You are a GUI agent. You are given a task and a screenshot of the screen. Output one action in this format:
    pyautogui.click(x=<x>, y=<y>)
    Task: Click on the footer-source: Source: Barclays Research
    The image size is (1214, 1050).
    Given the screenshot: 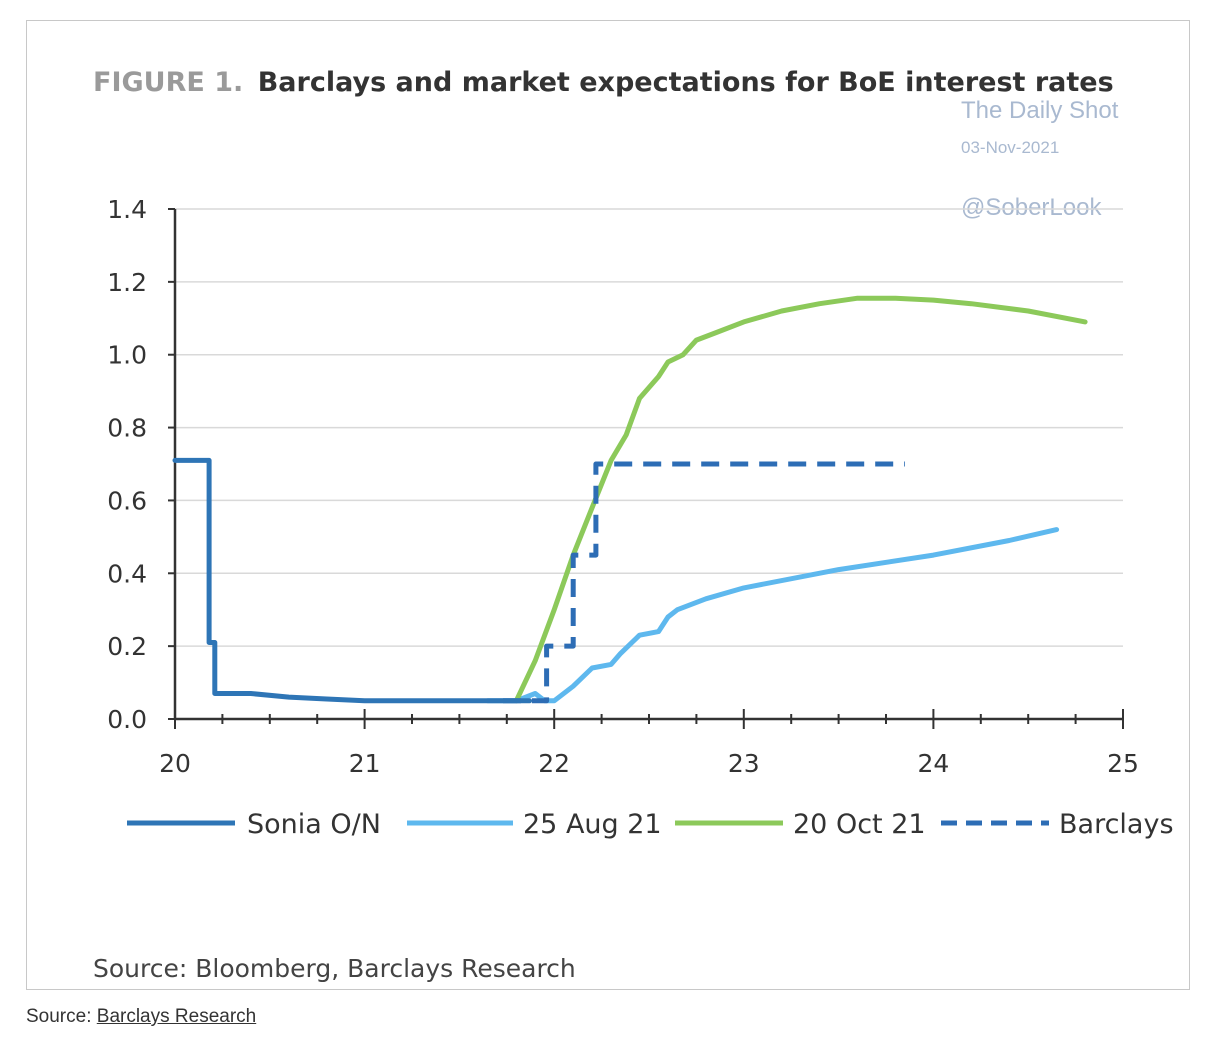 What is the action you would take?
    pyautogui.click(x=141, y=1017)
    